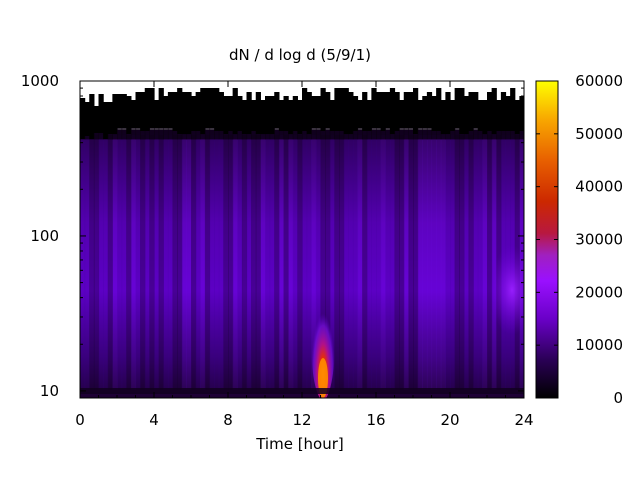 This screenshot has width=640, height=480. I want to click on x-tick-label: 0, so click(80, 420).